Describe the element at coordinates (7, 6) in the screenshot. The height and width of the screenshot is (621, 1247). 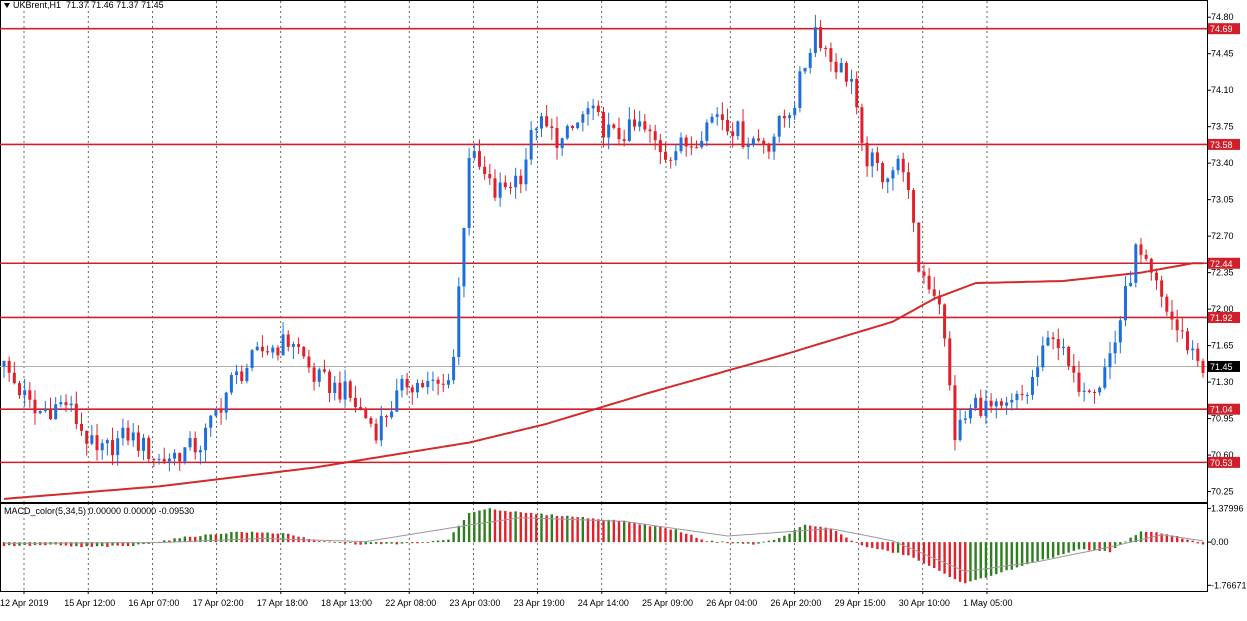
I see `dropdown-triangle-icon` at that location.